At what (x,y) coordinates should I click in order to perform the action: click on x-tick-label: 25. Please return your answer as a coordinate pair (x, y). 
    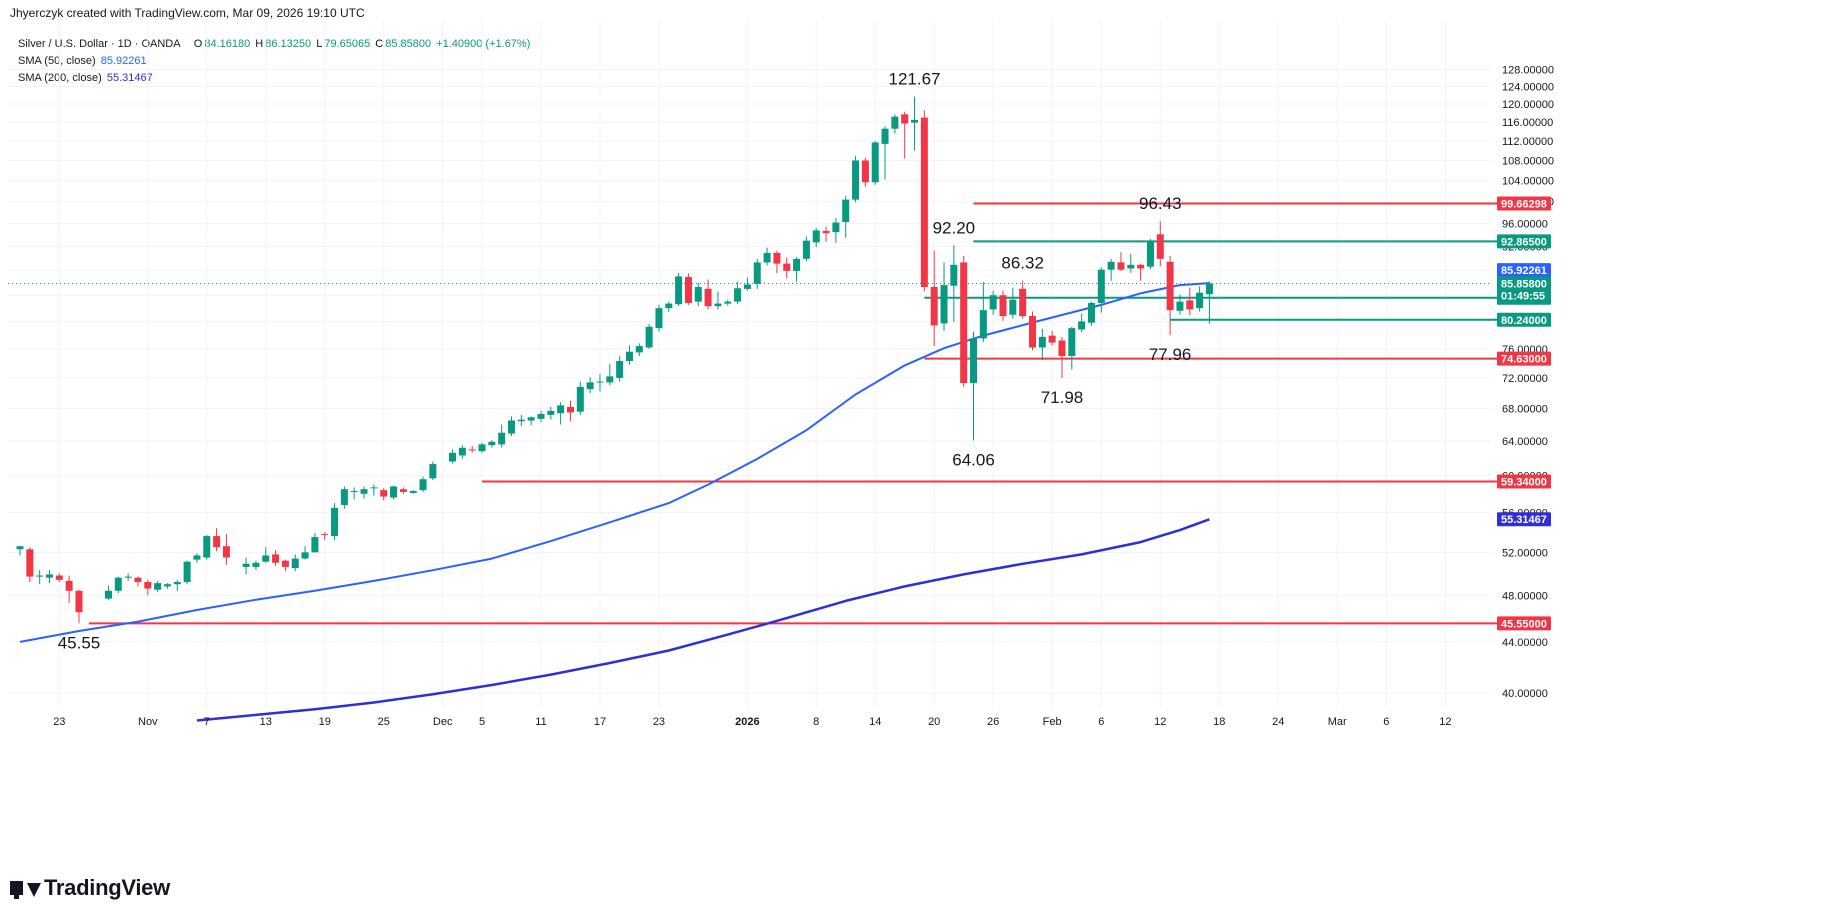
    Looking at the image, I should click on (384, 722).